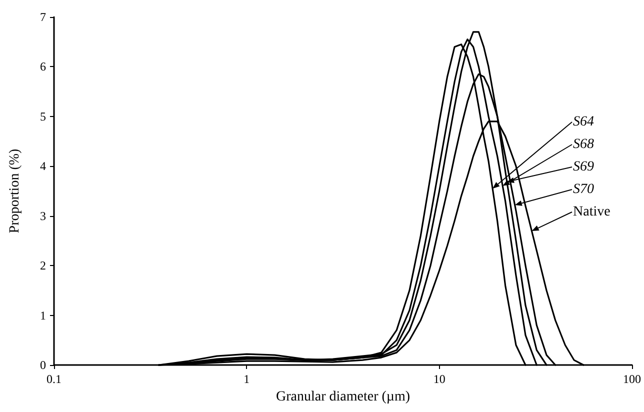 The image size is (644, 412). I want to click on y-tick-label: 2, so click(43, 265).